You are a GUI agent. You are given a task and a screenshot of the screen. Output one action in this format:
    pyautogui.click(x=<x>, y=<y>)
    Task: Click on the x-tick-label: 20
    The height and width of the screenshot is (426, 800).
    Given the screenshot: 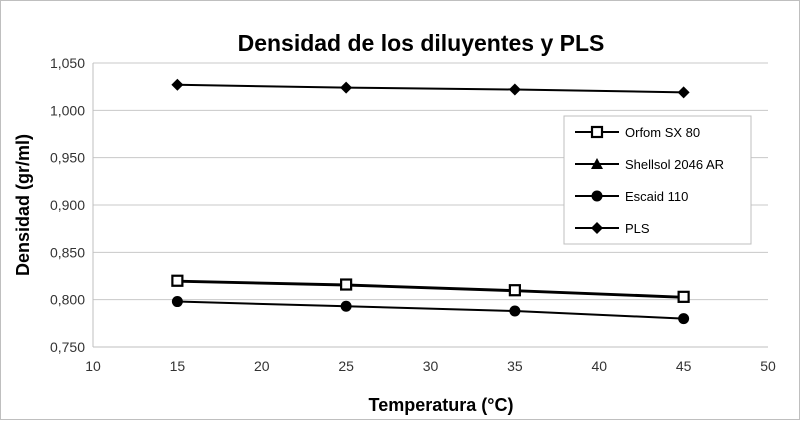 What is the action you would take?
    pyautogui.click(x=262, y=366)
    